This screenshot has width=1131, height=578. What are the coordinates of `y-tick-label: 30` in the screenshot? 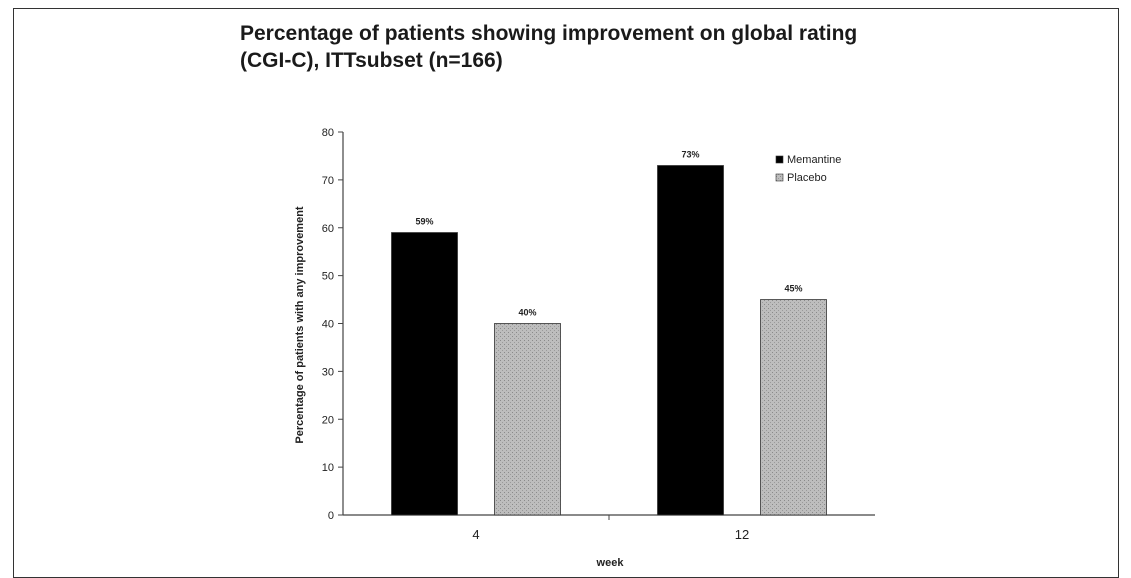 It's located at (328, 372).